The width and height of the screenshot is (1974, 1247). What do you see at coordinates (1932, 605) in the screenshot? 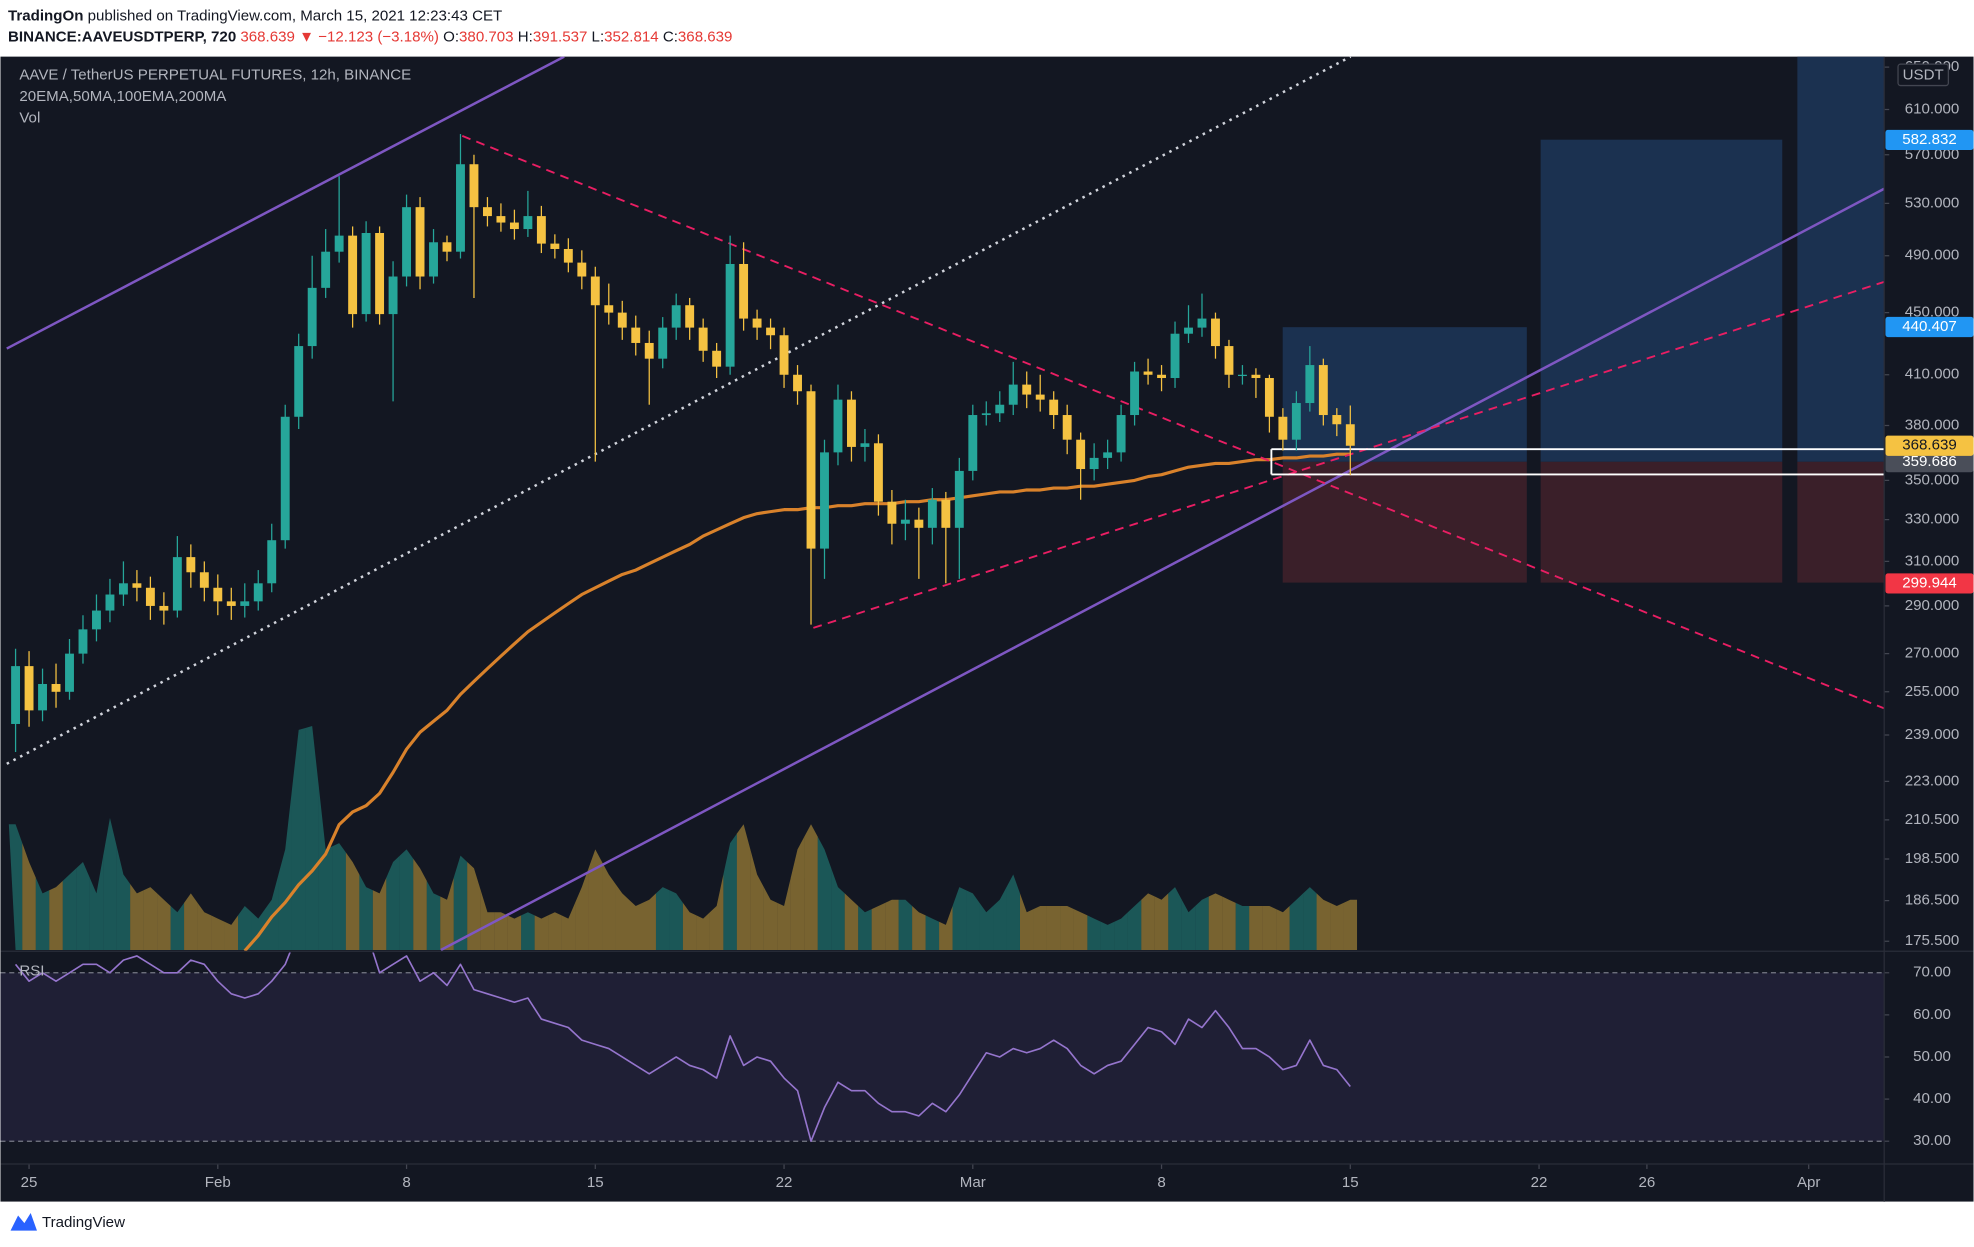
I see `y-tick-label: 290.000` at bounding box center [1932, 605].